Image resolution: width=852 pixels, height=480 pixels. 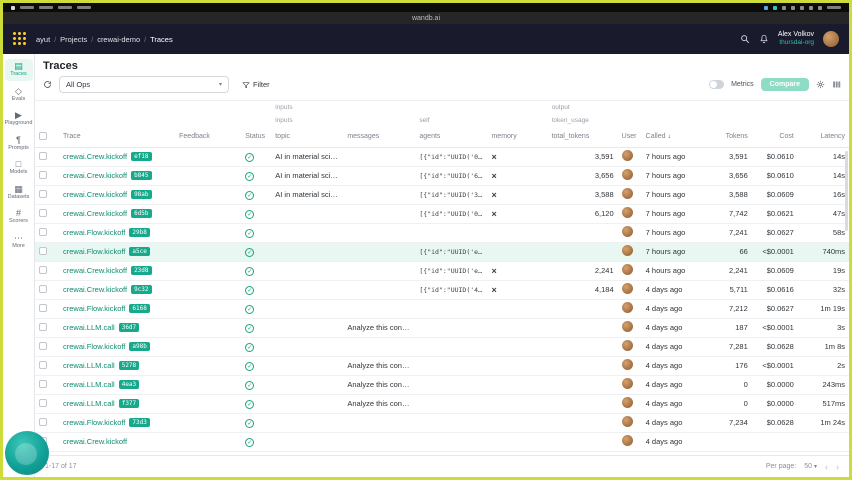 I want to click on col-header-called: Called ↓, so click(x=672, y=137).